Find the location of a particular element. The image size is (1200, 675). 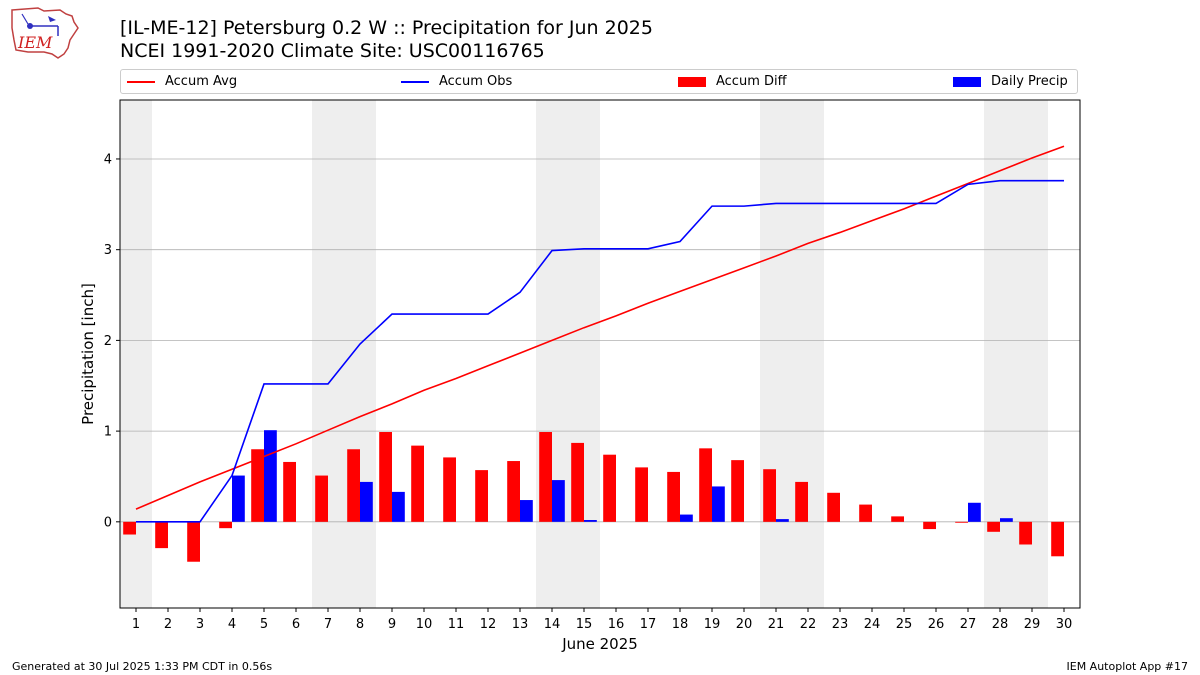

x-tick-label: 12 is located at coordinates (488, 624).